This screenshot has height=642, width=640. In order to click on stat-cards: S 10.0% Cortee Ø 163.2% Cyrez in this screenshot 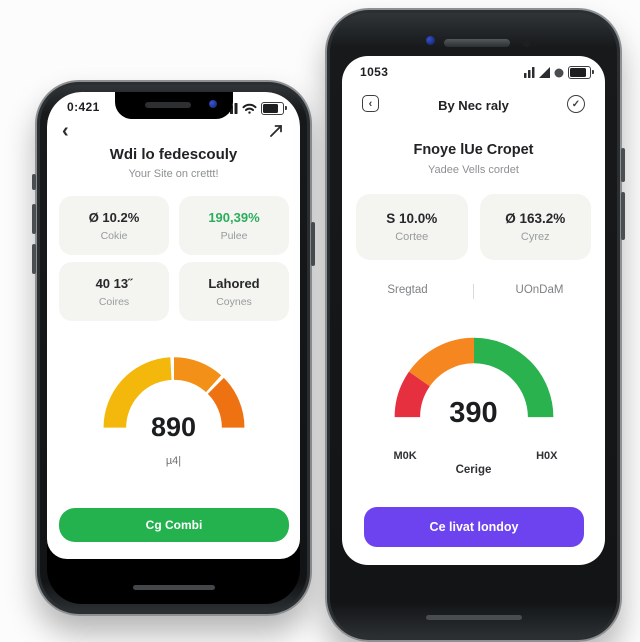, I will do `click(473, 227)`.